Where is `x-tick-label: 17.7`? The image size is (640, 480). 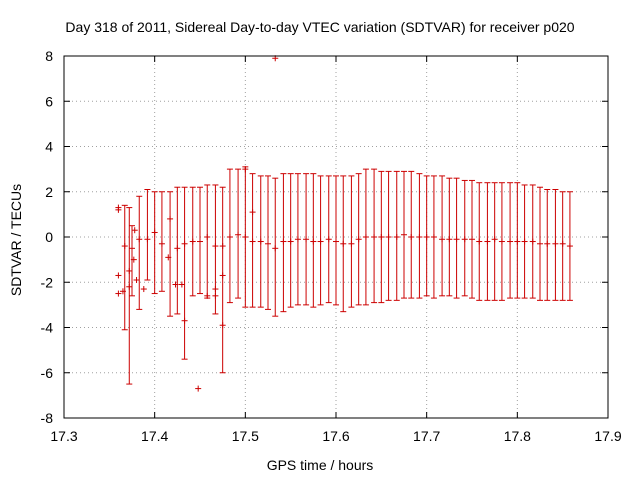 x-tick-label: 17.7 is located at coordinates (426, 436).